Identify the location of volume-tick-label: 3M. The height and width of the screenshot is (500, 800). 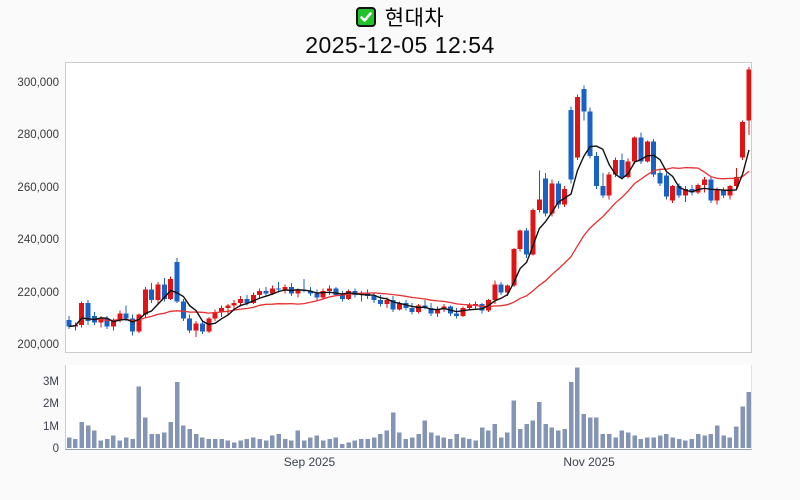
(51, 382).